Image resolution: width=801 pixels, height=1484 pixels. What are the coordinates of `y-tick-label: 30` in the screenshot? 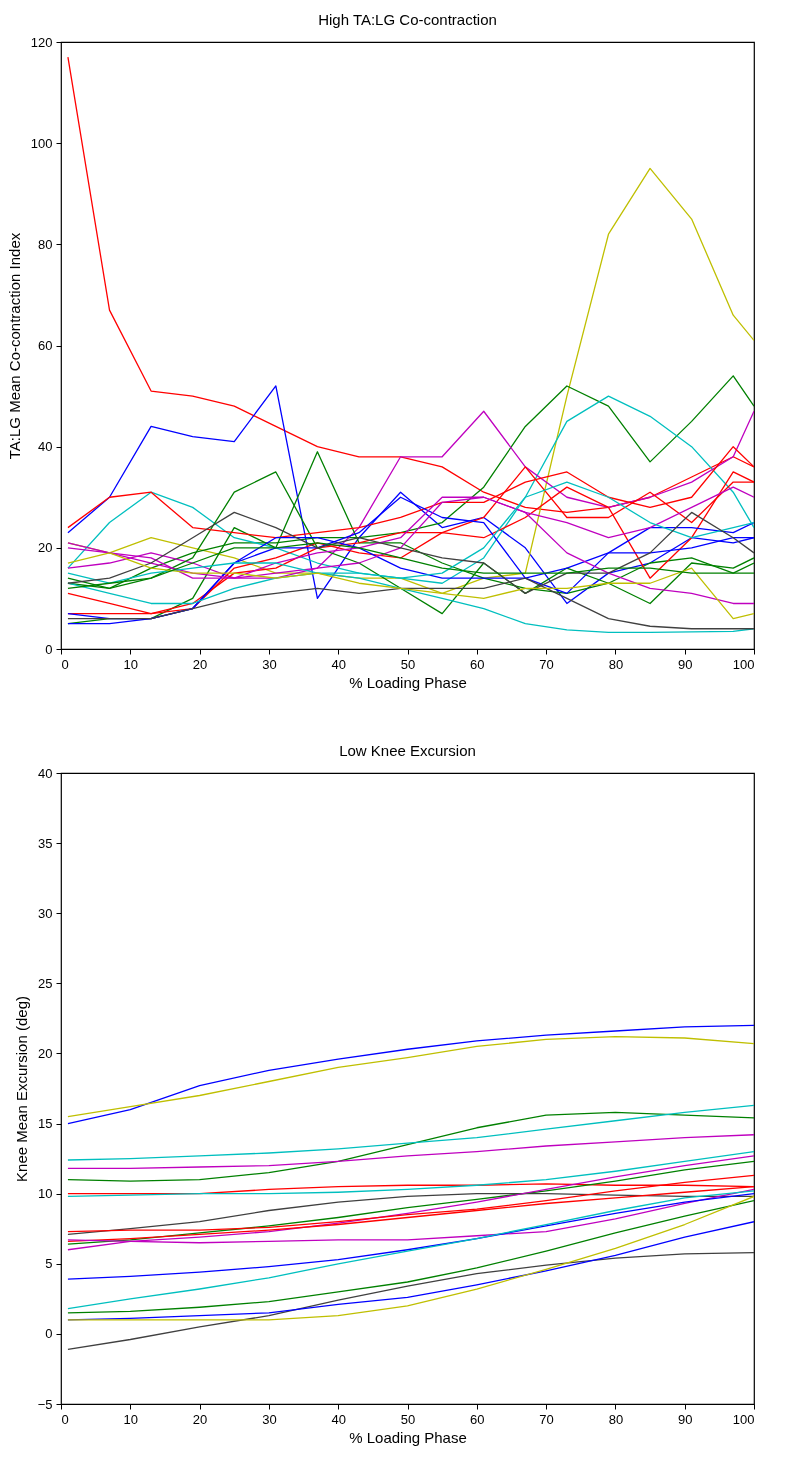 It's located at (45, 913).